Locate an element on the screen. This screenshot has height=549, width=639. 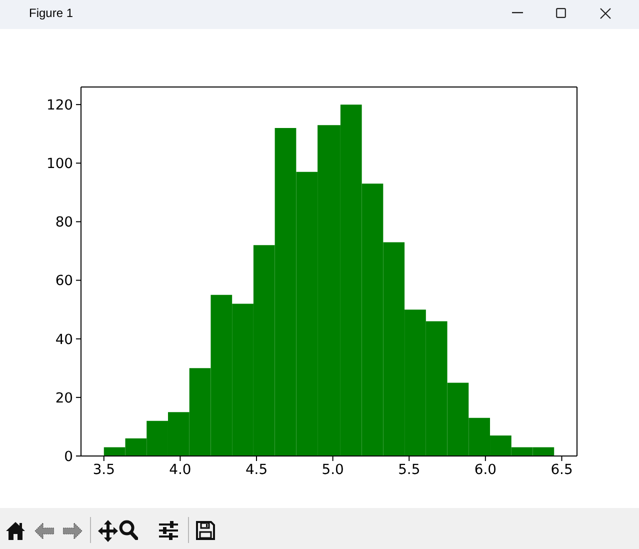
x-tick-label: 5.0 is located at coordinates (333, 470).